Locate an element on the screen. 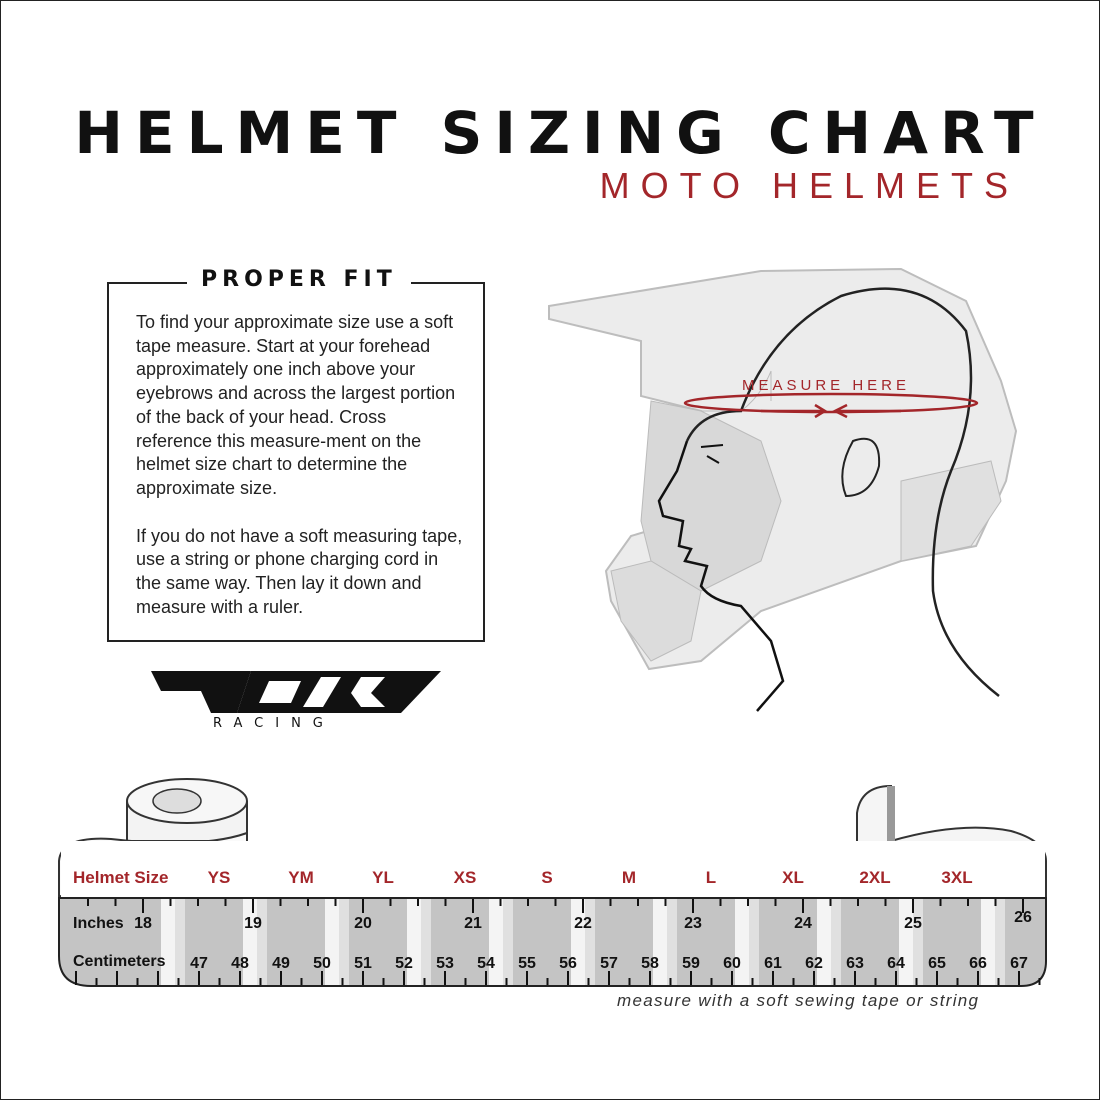 The height and width of the screenshot is (1100, 1100). cm-value: 65 is located at coordinates (937, 963).